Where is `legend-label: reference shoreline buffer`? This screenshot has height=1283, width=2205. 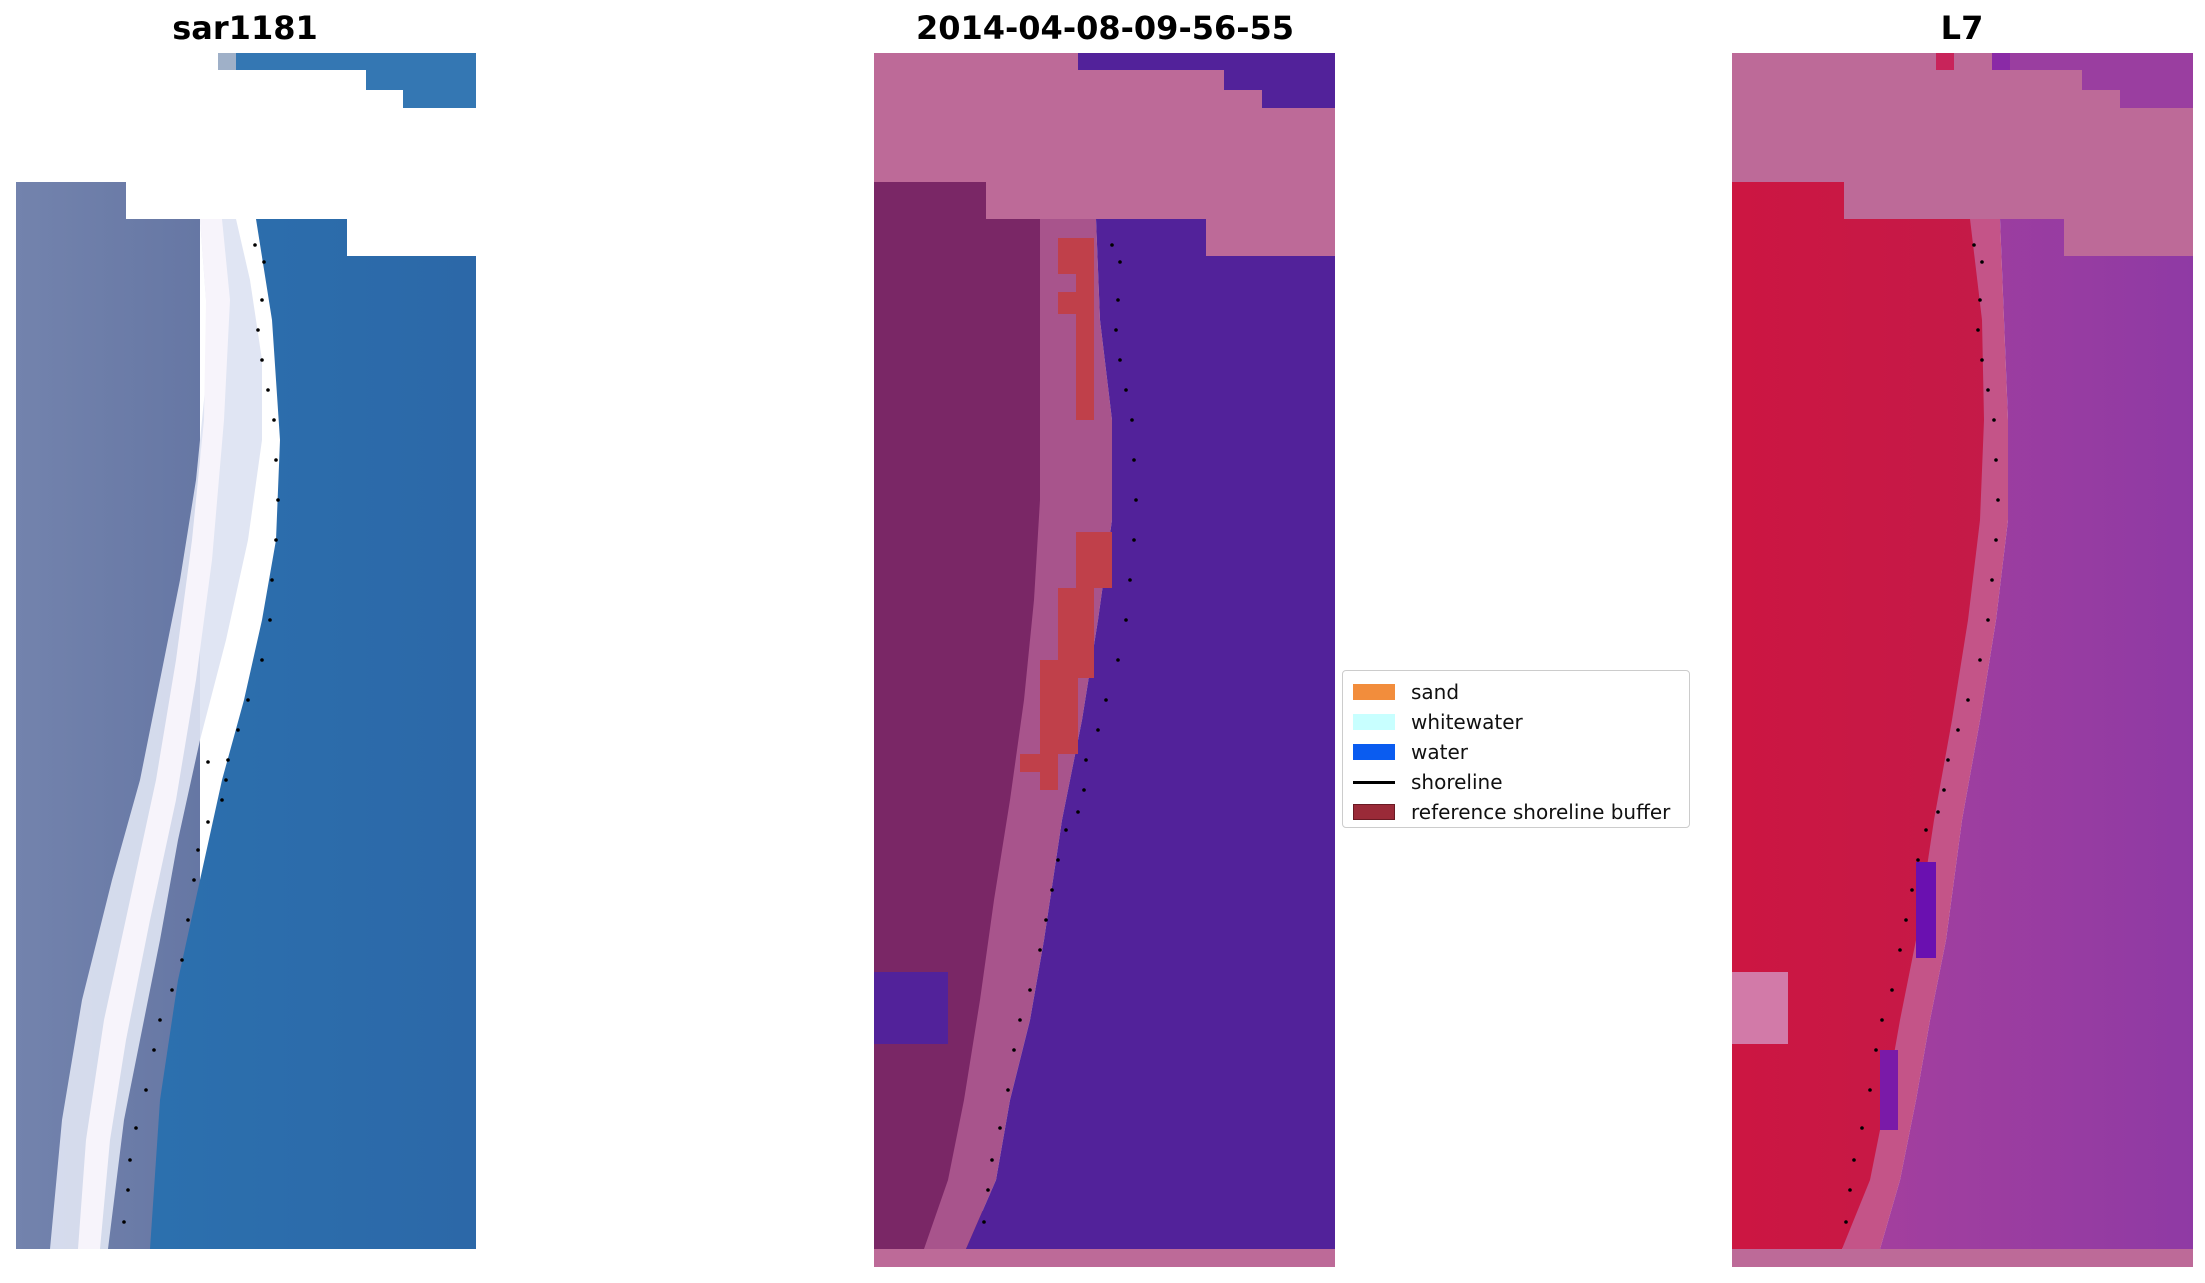
legend-label: reference shoreline buffer is located at coordinates (1541, 812).